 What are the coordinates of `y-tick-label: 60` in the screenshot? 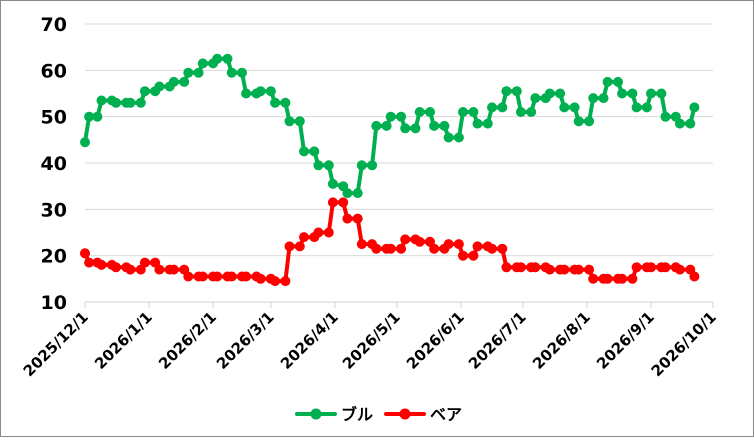 It's located at (54, 71).